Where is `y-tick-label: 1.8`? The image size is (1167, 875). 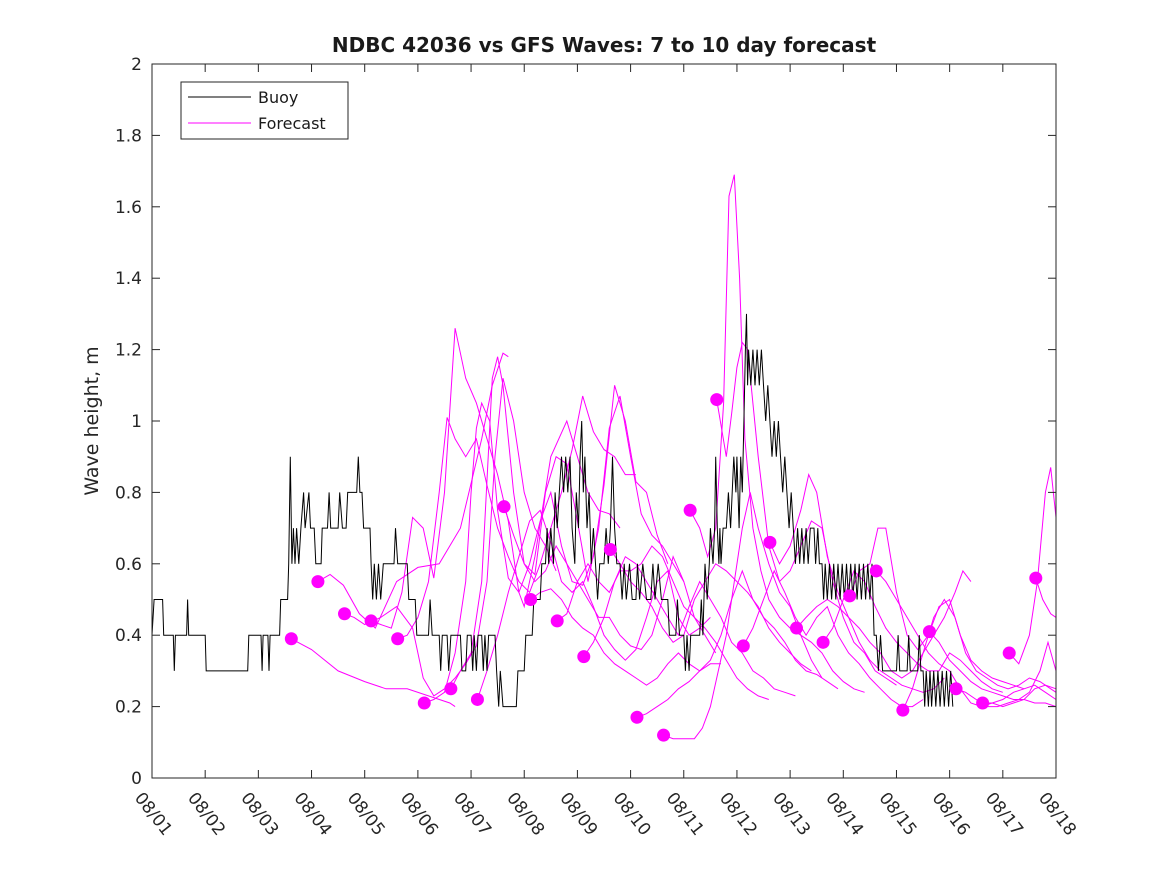
y-tick-label: 1.8 is located at coordinates (128, 136).